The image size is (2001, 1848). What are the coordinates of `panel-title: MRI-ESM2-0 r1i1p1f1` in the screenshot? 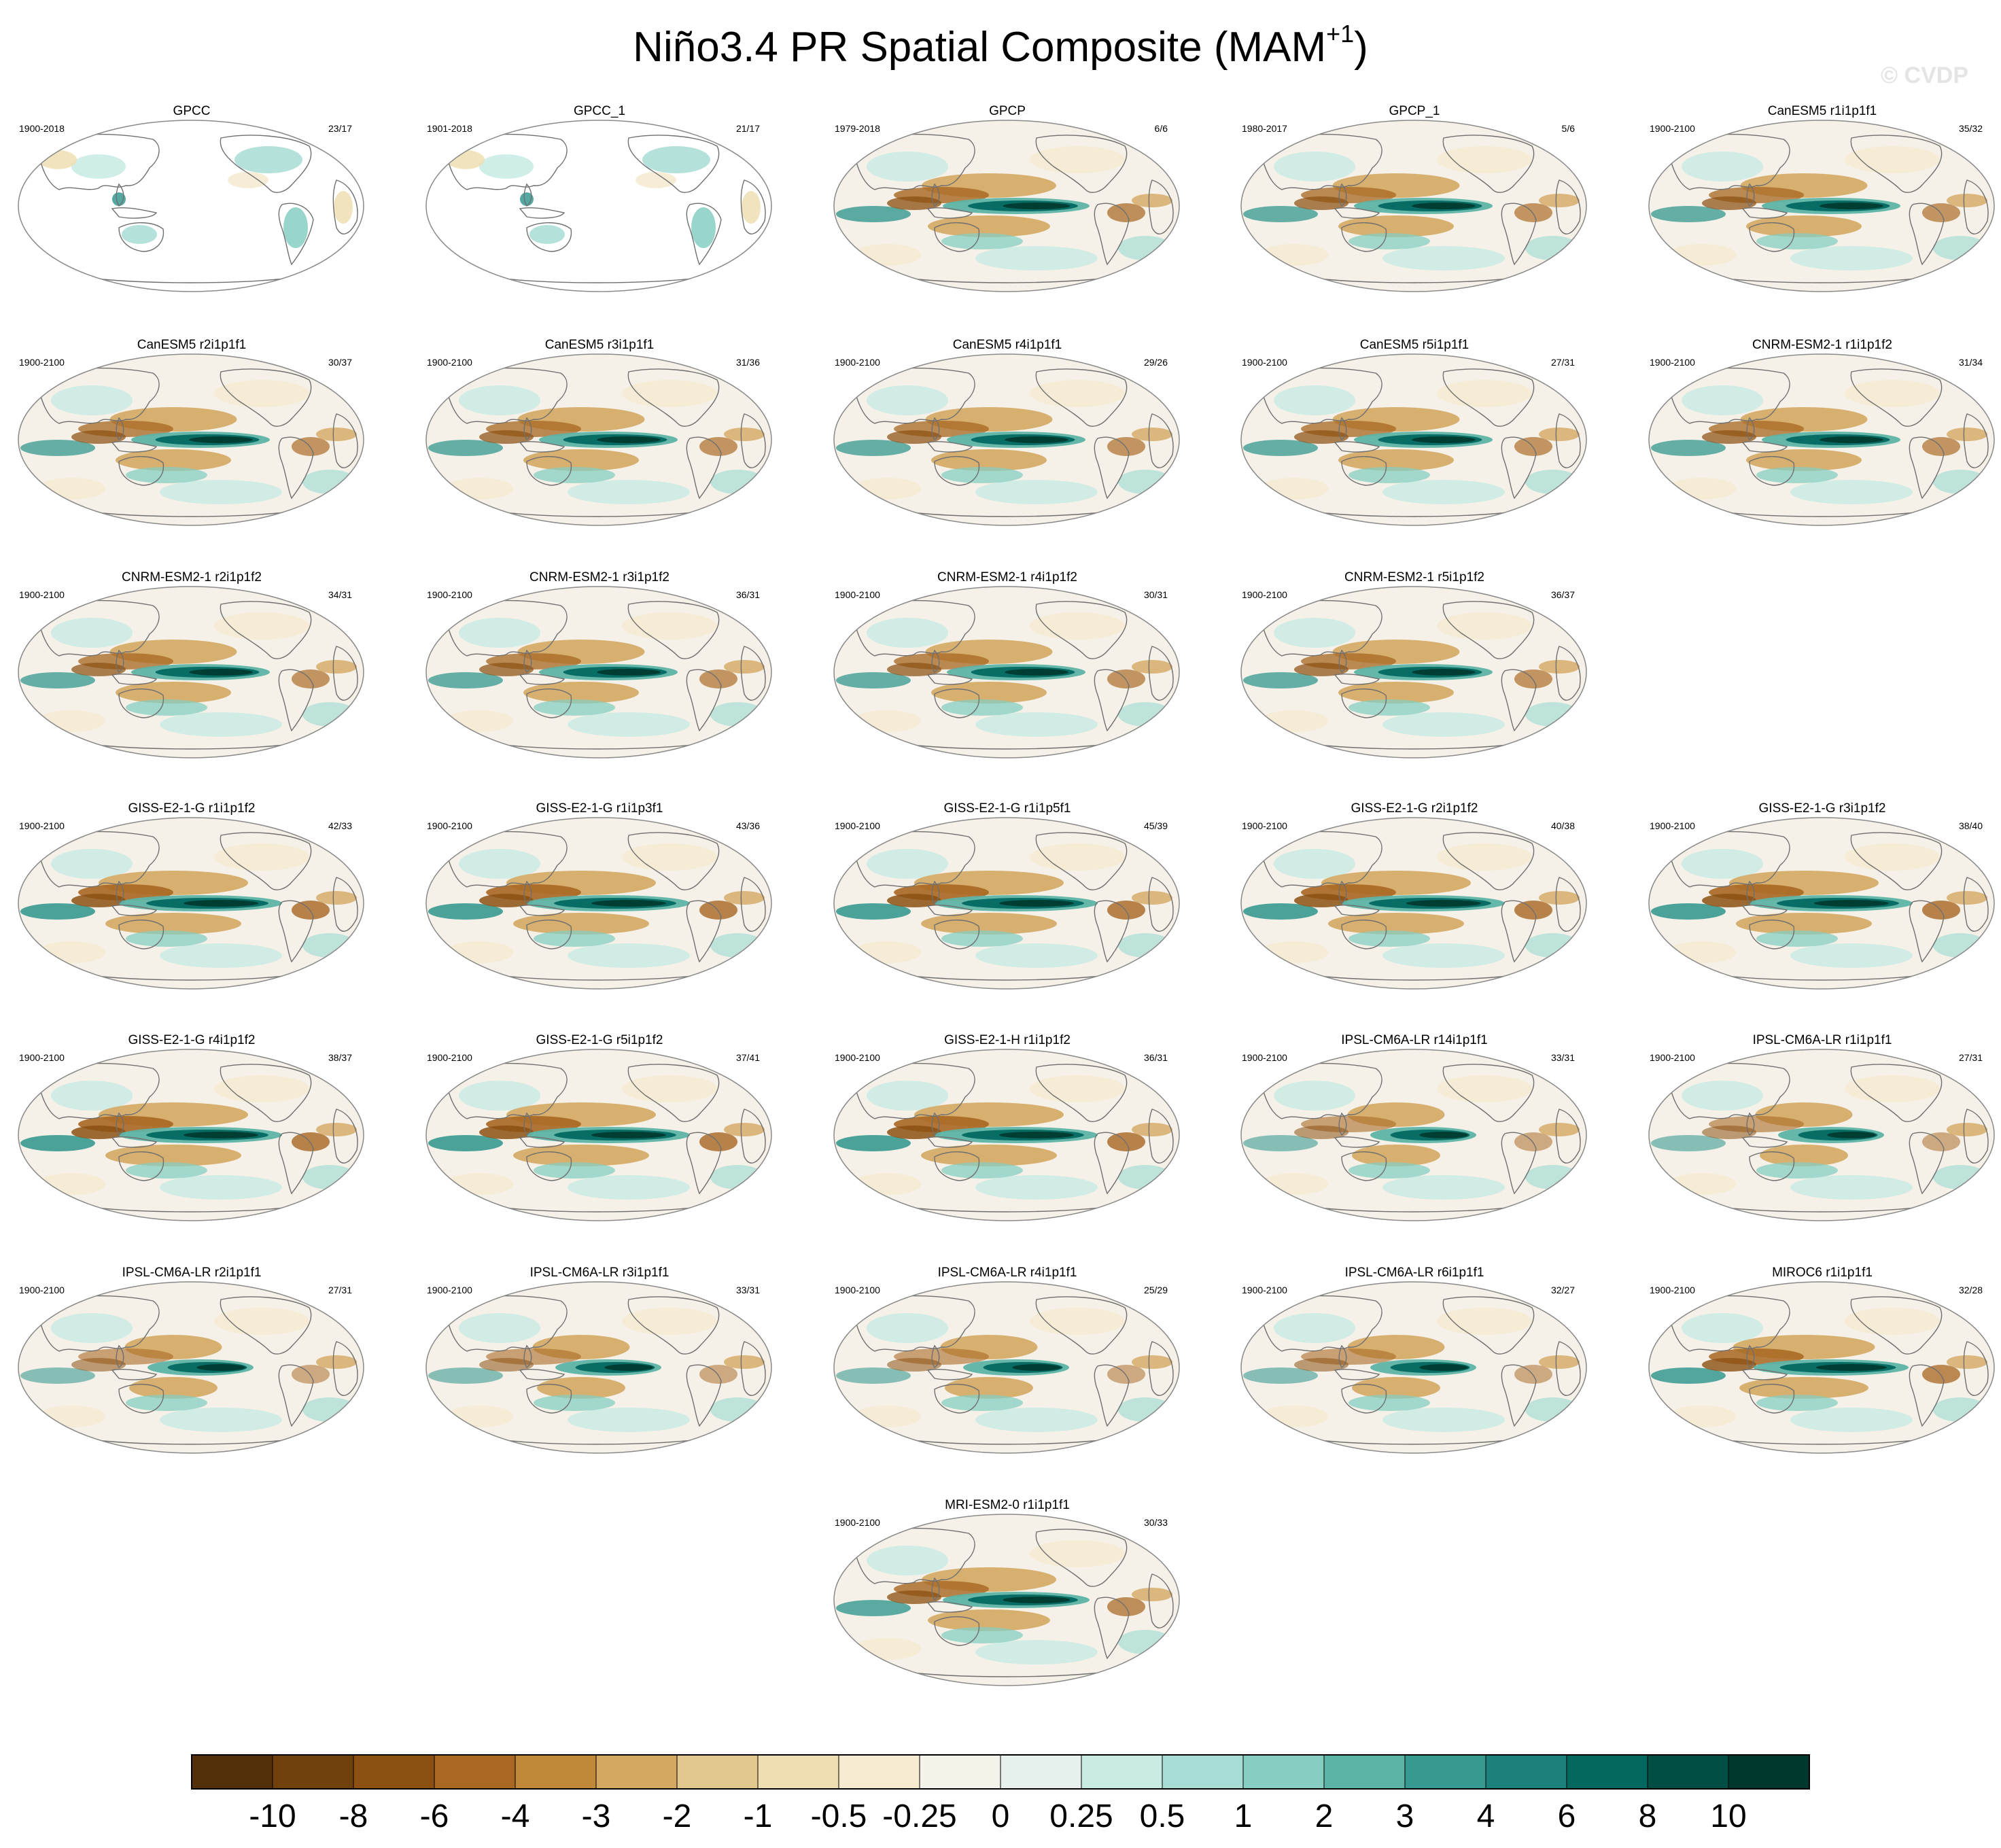 It's located at (1007, 1505).